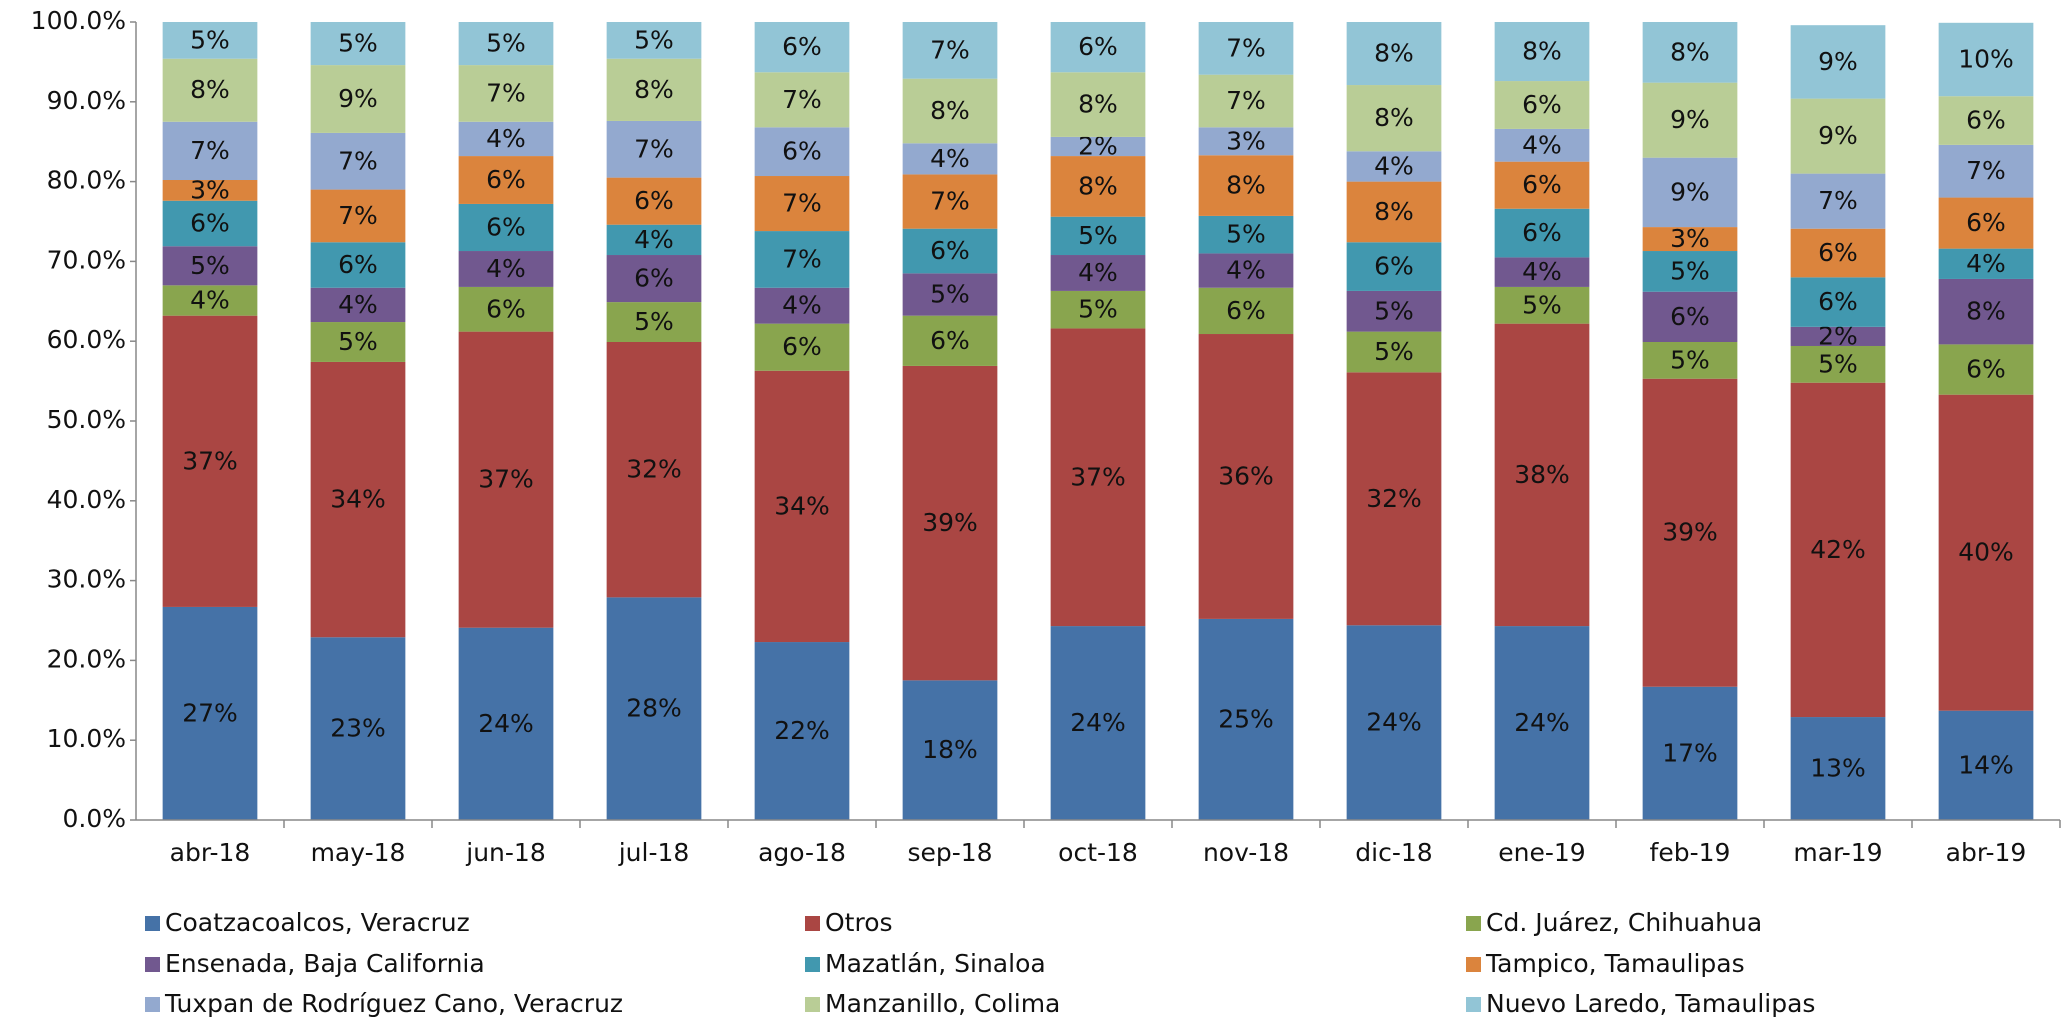  Describe the element at coordinates (210, 852) in the screenshot. I see `x-tick-label: abr-18` at that location.